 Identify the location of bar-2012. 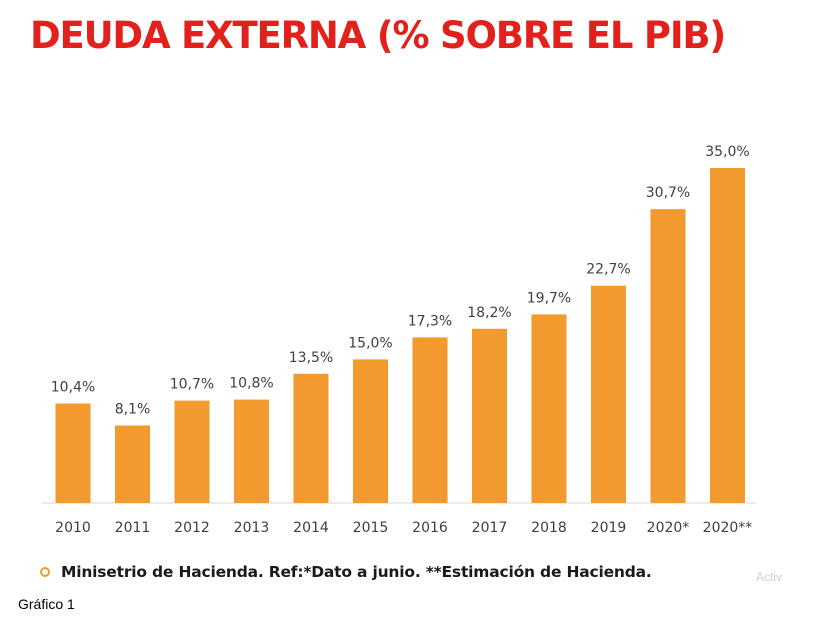
(192, 451).